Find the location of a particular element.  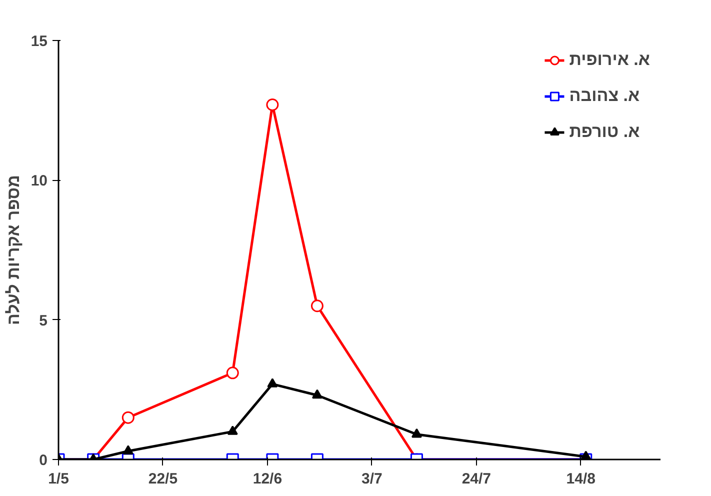

x-tick-label: 24/7 is located at coordinates (477, 479).